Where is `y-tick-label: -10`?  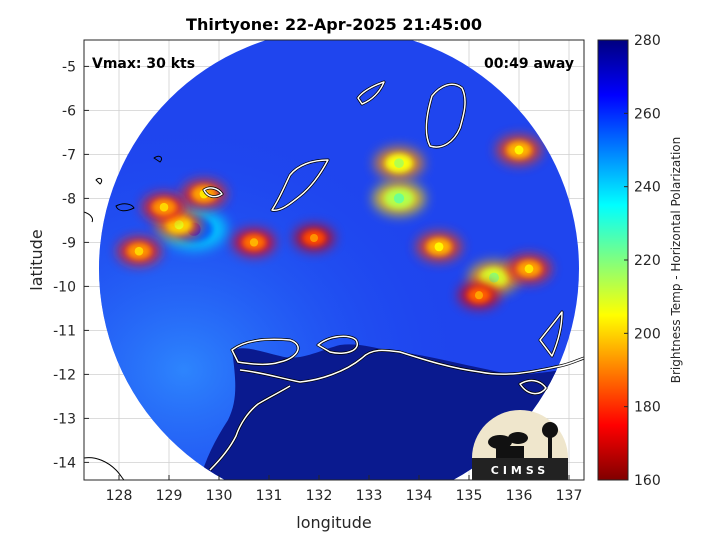 y-tick-label: -10 is located at coordinates (64, 287).